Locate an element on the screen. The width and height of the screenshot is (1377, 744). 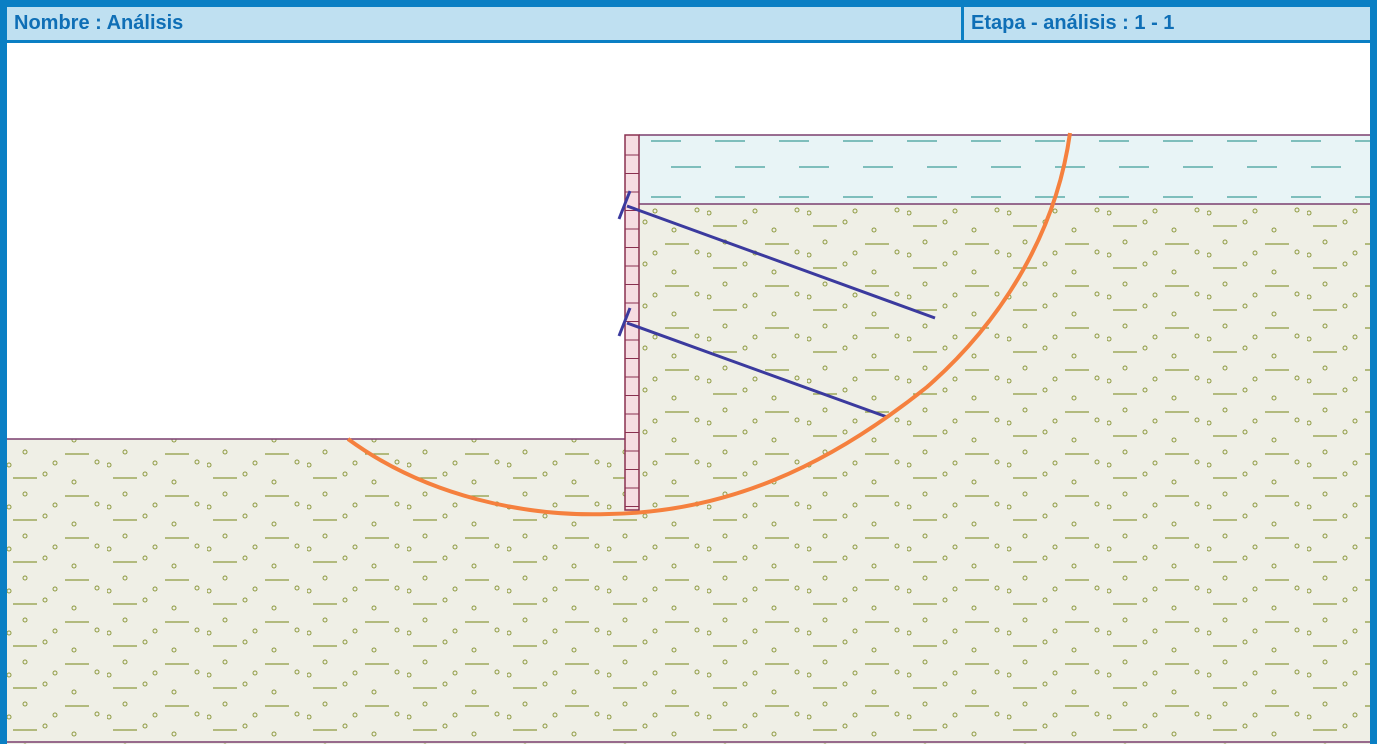
stage-analysis-label: Etapa - análisis : 1 - 1 is located at coordinates (1165, 23).